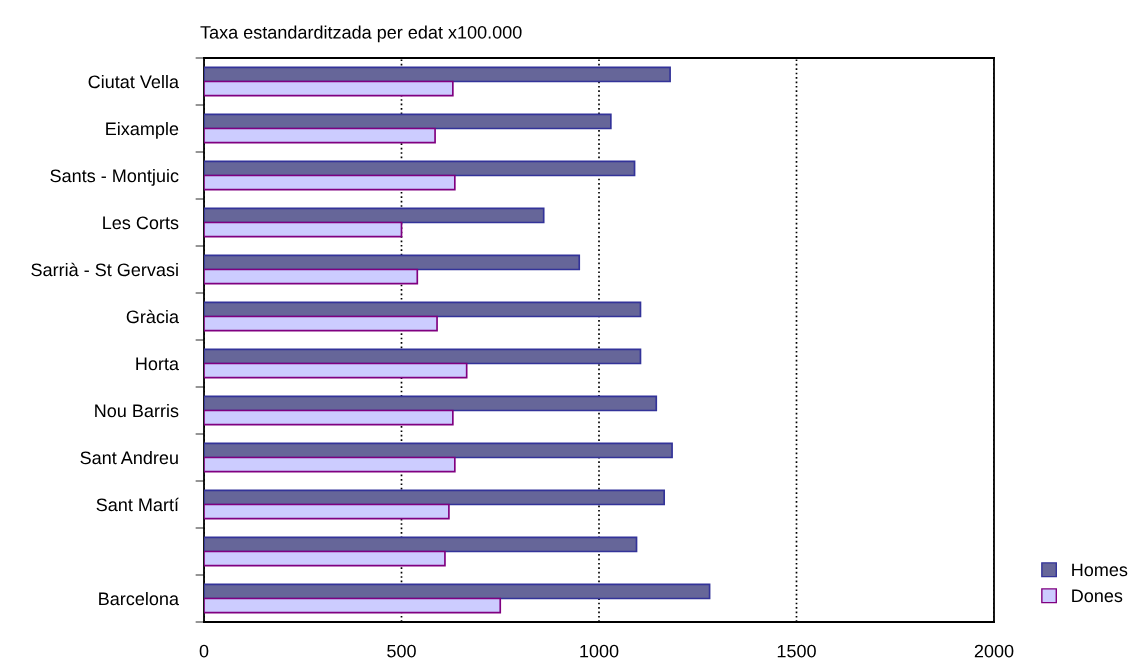 This screenshot has width=1129, height=671. What do you see at coordinates (114, 177) in the screenshot?
I see `y-tick-label: Sants - Montjuic` at bounding box center [114, 177].